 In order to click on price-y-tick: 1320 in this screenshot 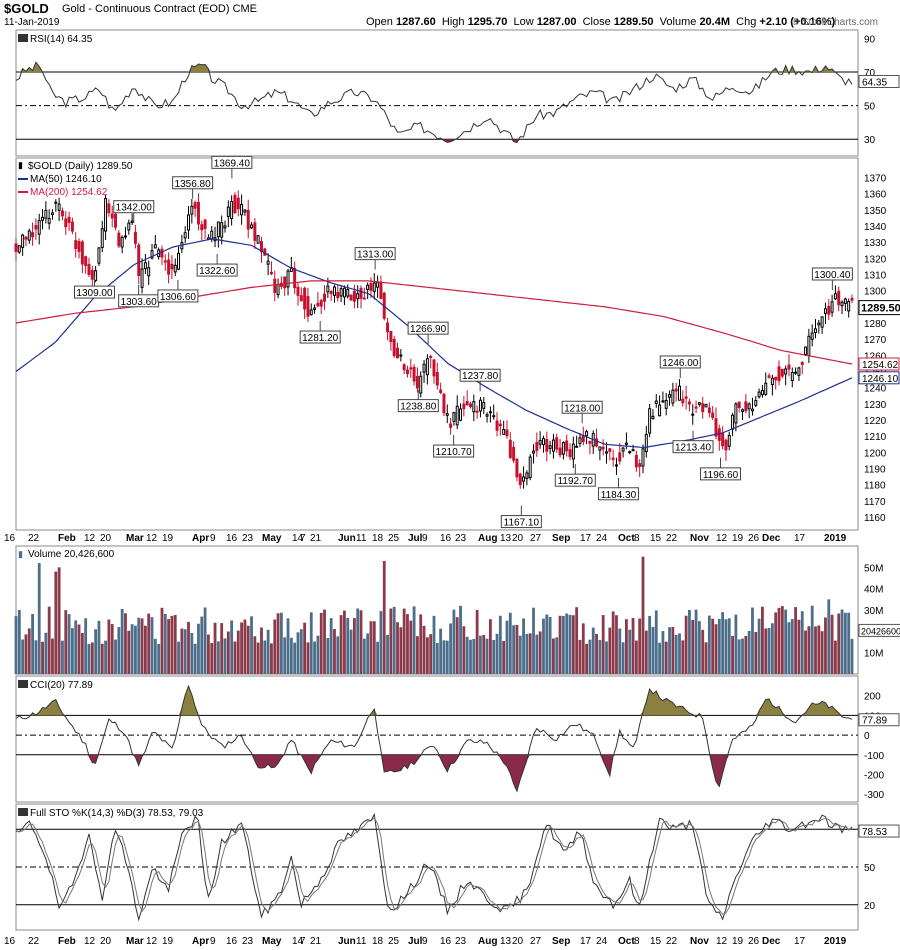, I will do `click(875, 259)`.